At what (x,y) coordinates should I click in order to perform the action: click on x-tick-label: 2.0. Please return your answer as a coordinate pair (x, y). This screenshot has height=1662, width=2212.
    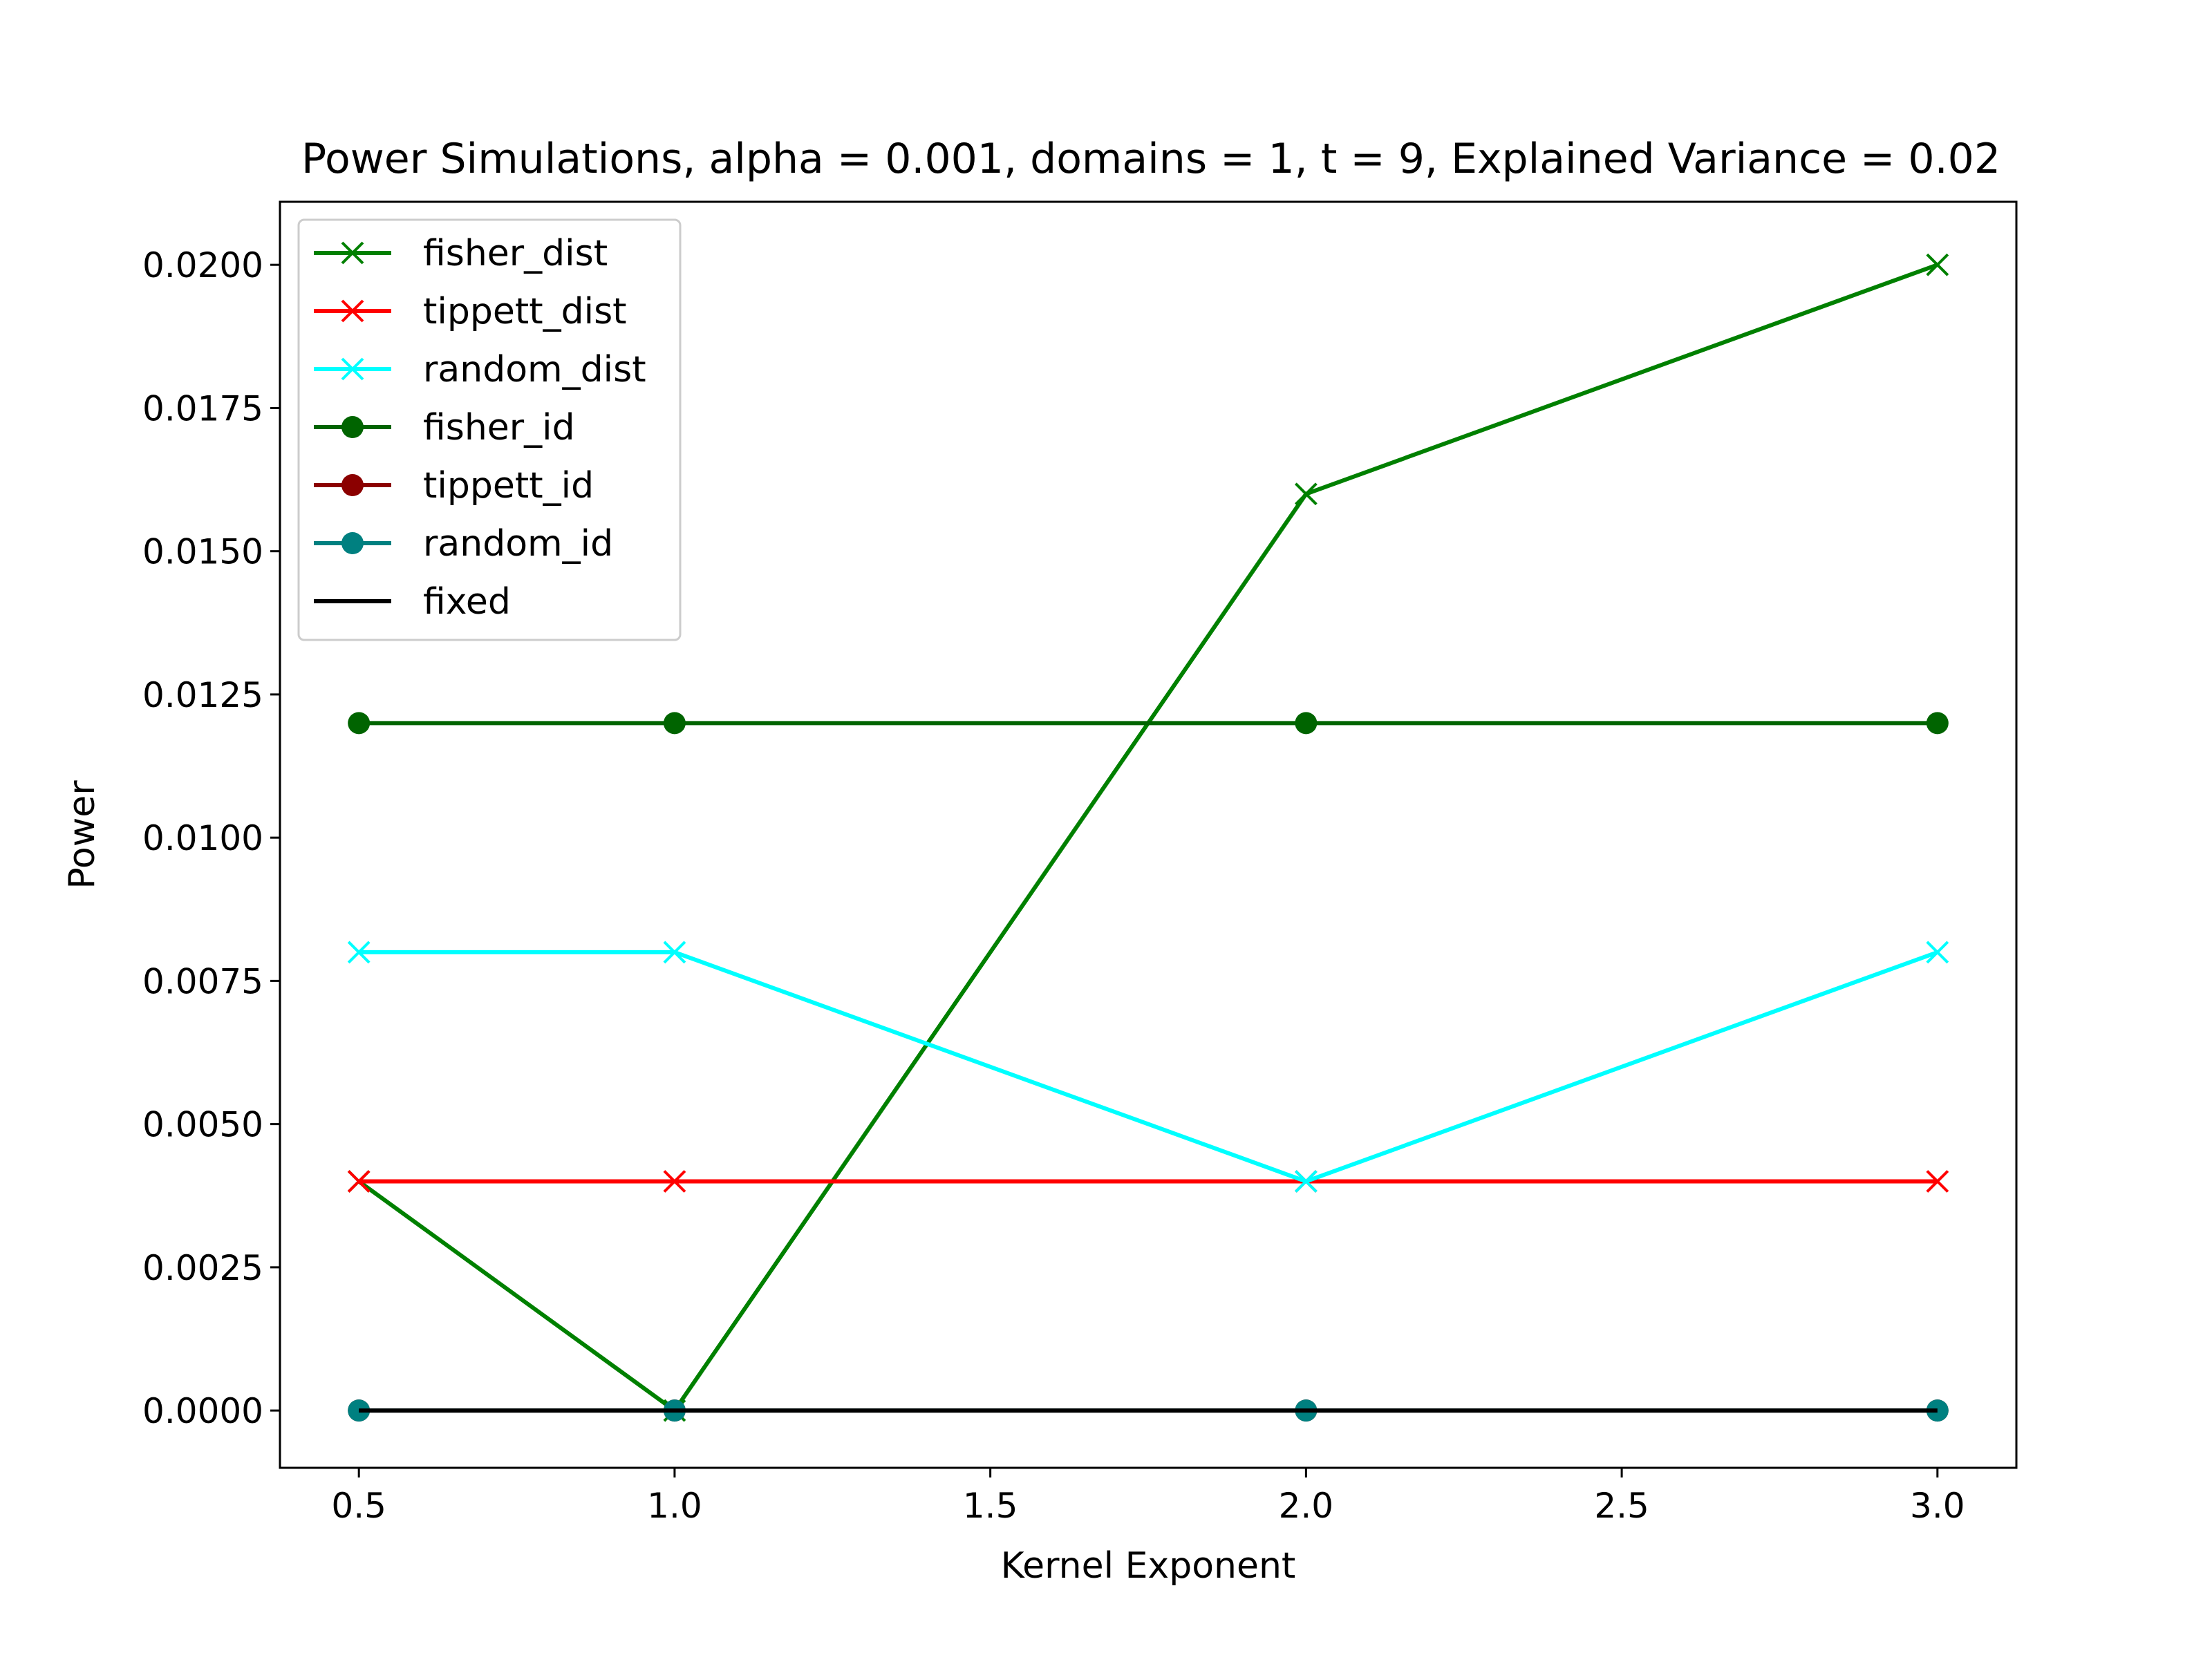
    Looking at the image, I should click on (1306, 1506).